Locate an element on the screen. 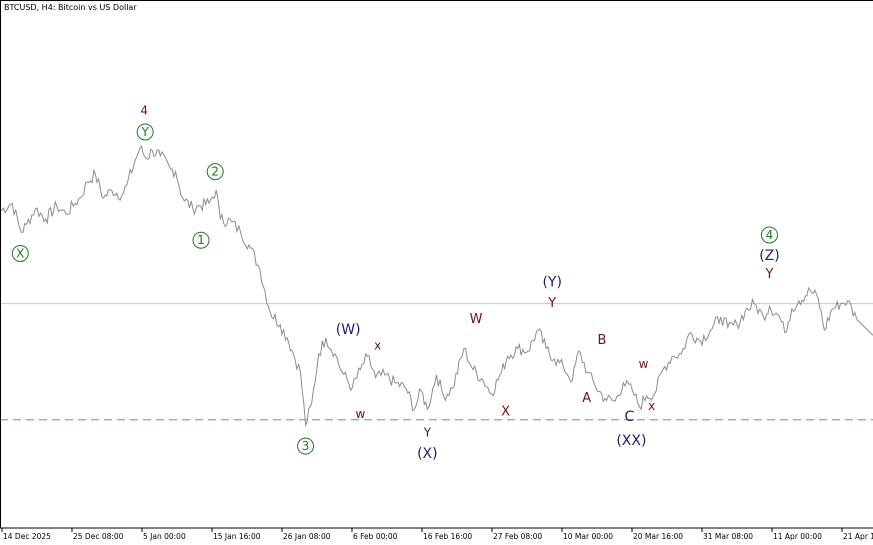 The image size is (873, 545). wave-label: (W) is located at coordinates (348, 330).